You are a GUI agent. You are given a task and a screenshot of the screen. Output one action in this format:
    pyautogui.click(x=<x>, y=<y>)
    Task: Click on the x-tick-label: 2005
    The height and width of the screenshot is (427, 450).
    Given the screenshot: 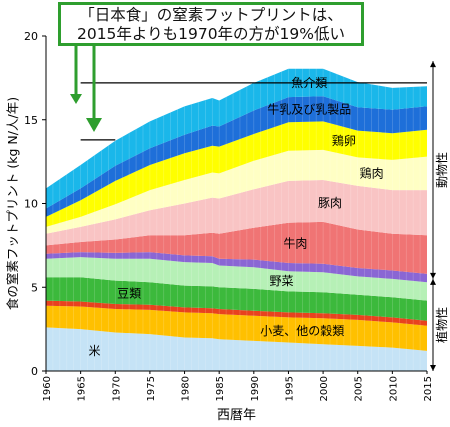 What is the action you would take?
    pyautogui.click(x=359, y=388)
    